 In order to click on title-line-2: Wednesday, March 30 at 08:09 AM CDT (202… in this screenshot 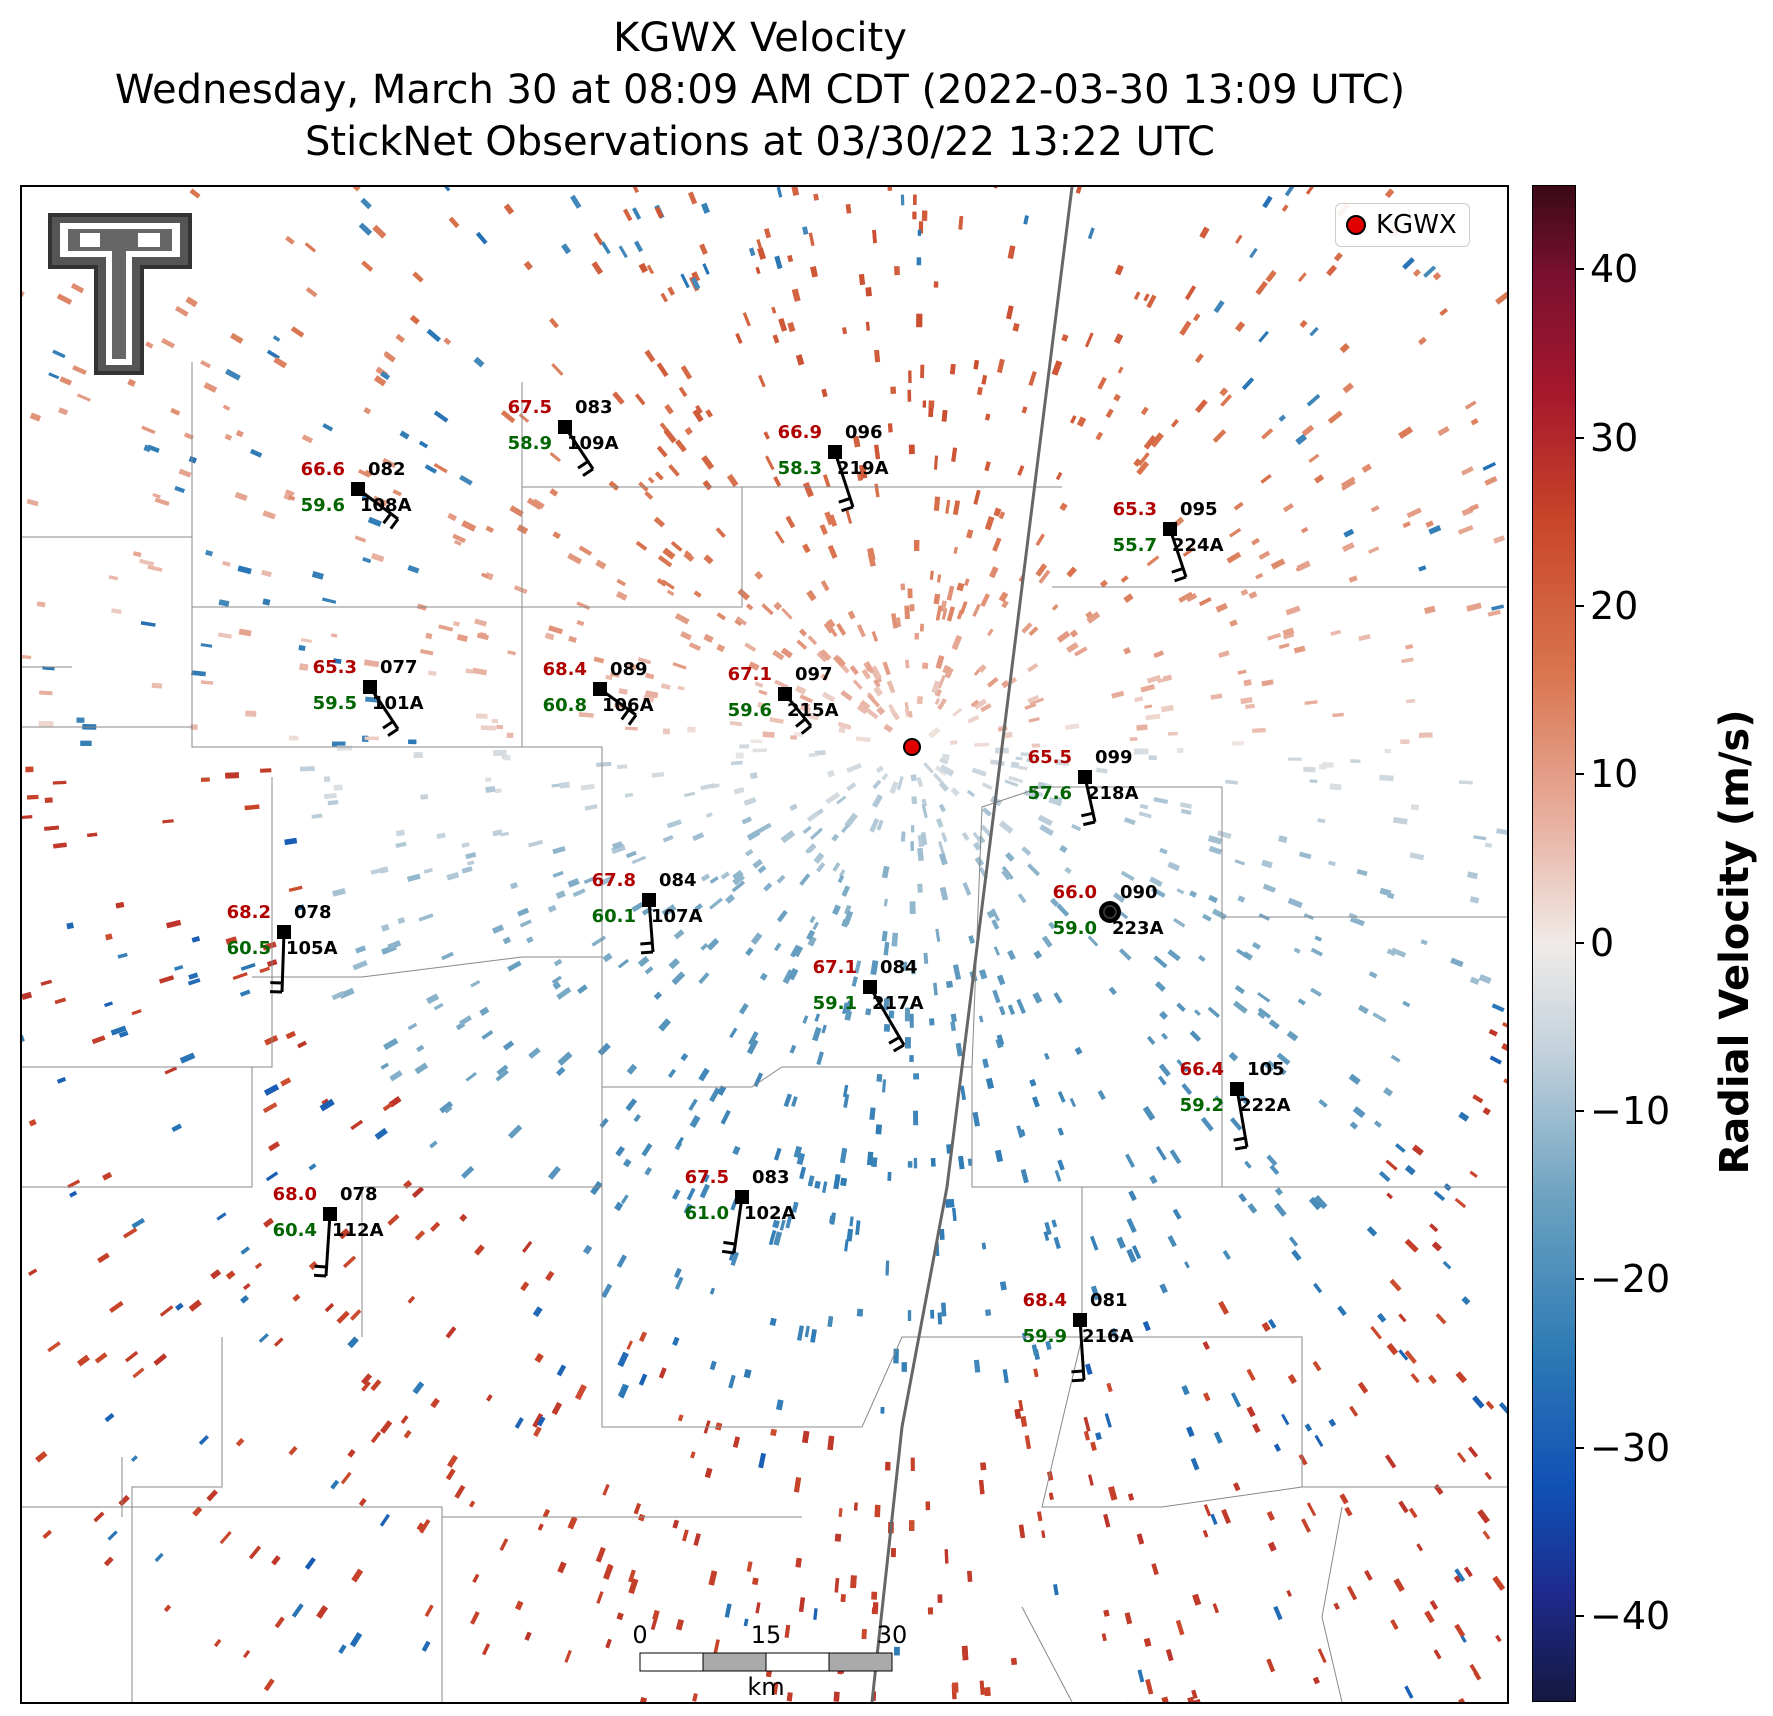, I will do `click(760, 90)`.